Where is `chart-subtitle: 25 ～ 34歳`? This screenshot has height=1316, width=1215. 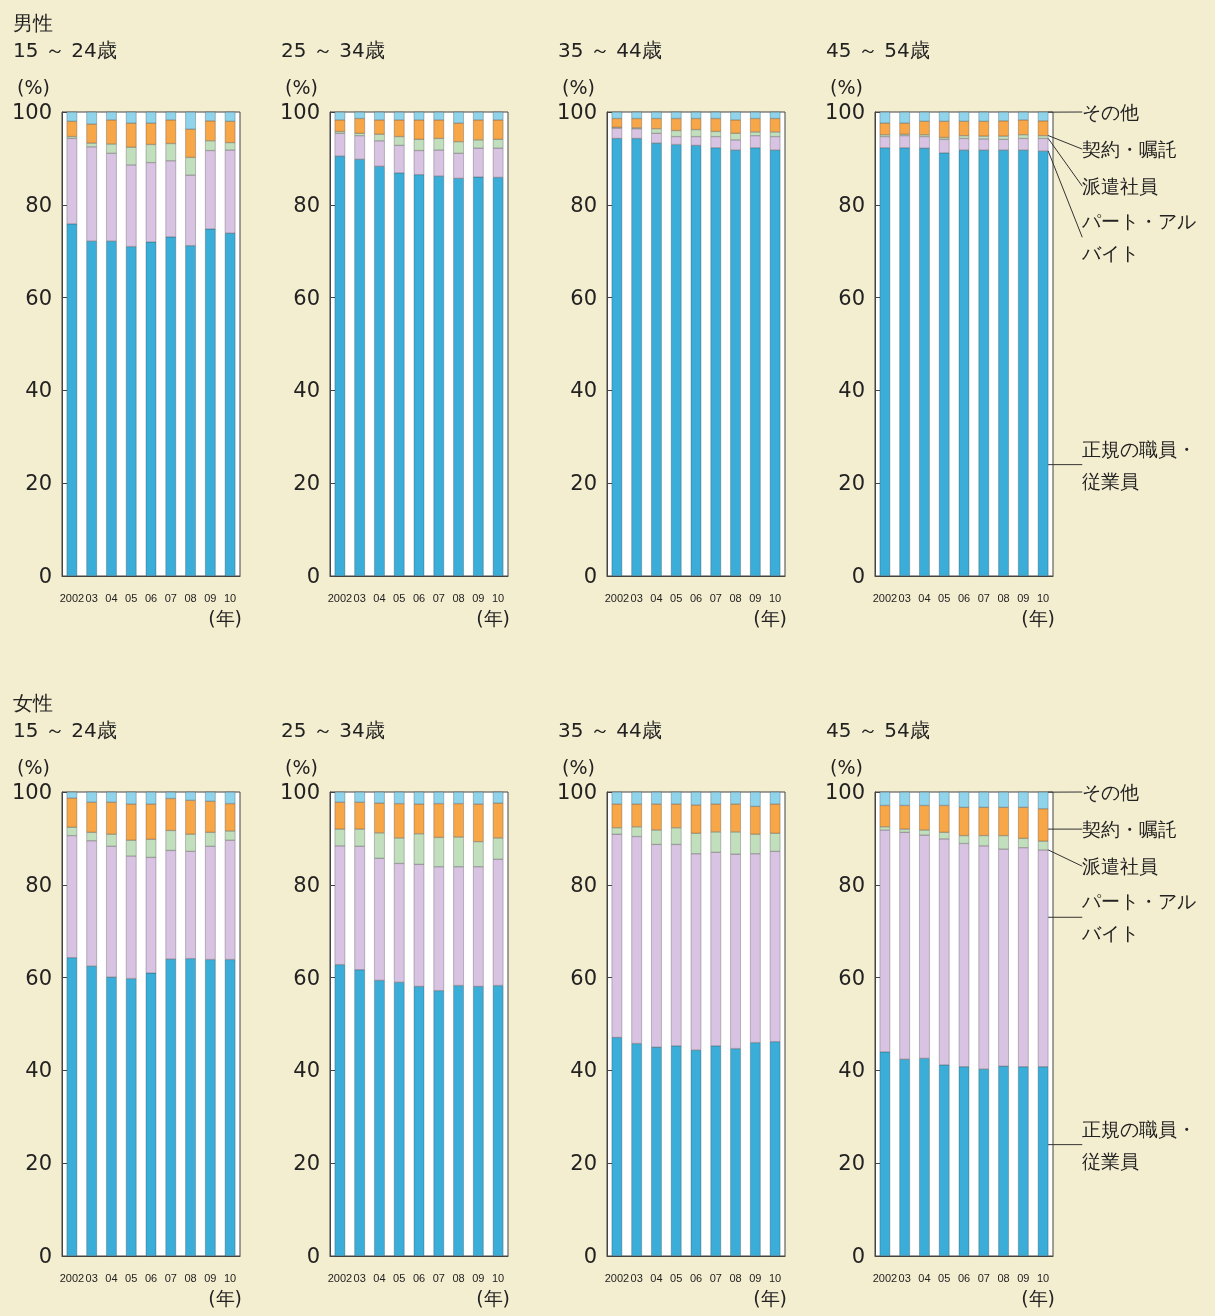 chart-subtitle: 25 ～ 34歳 is located at coordinates (333, 50).